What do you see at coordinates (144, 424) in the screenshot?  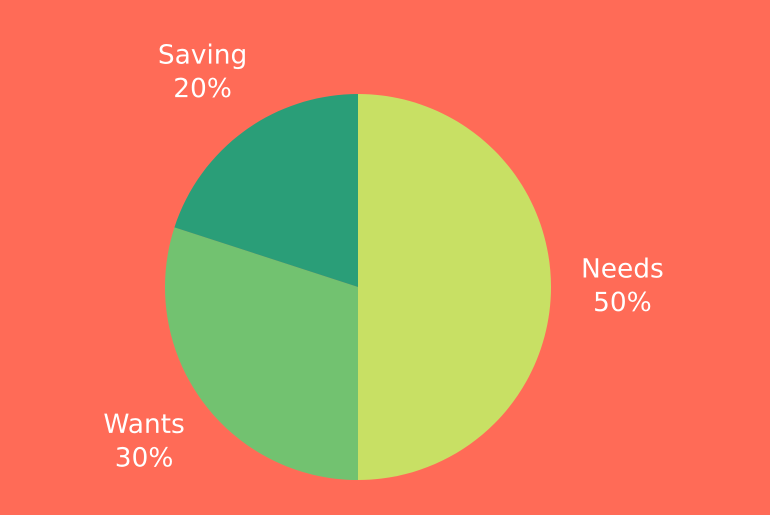 I see `slice-label: Wants` at bounding box center [144, 424].